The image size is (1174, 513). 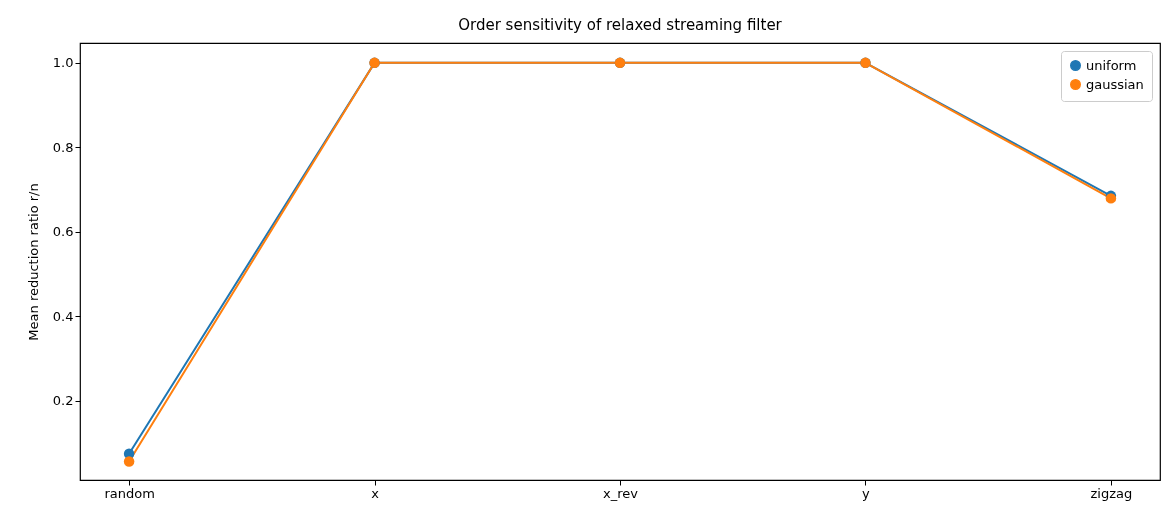 I want to click on x-tick-label: y, so click(x=866, y=493).